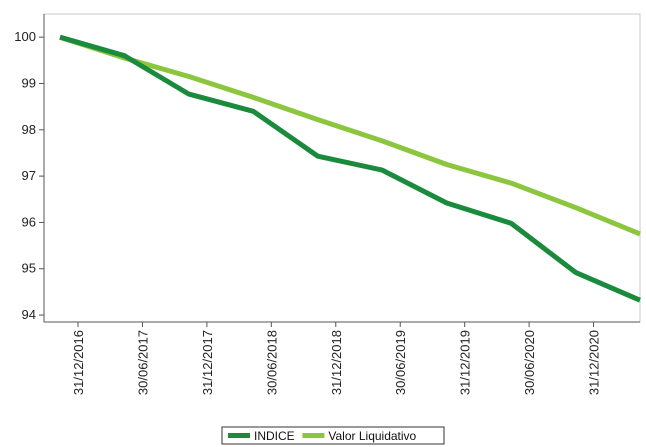 The height and width of the screenshot is (447, 646). Describe the element at coordinates (465, 362) in the screenshot. I see `x-tick-label: 31/12/2019` at that location.